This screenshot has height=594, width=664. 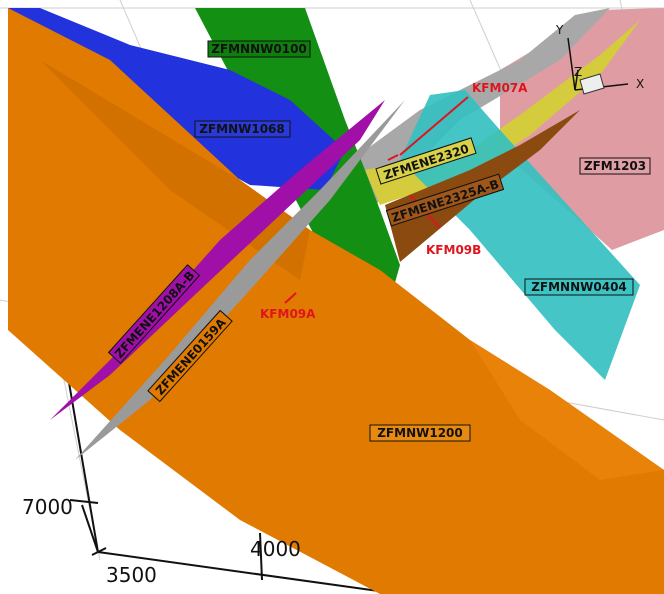 What do you see at coordinates (288, 314) in the screenshot?
I see `label-kfm09a: KFM09A` at bounding box center [288, 314].